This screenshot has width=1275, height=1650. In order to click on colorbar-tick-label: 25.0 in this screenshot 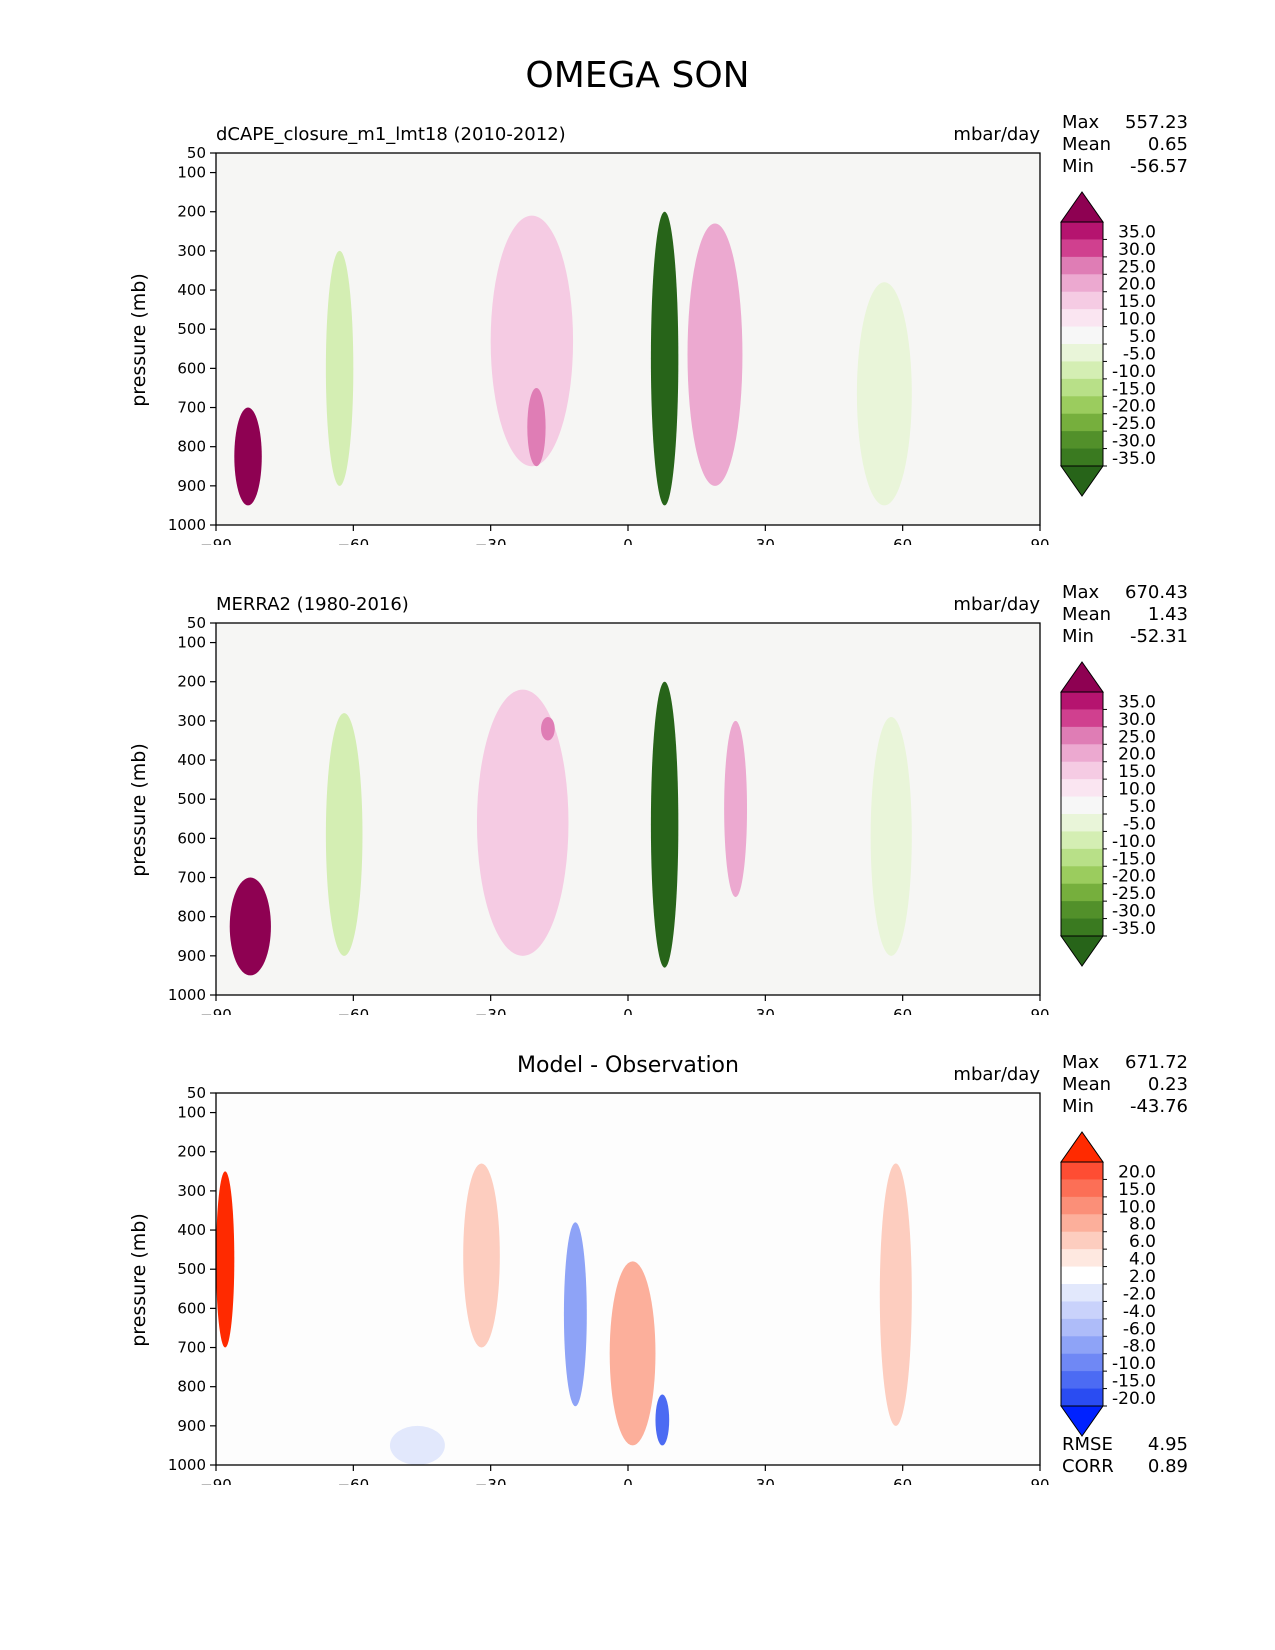, I will do `click(1137, 267)`.